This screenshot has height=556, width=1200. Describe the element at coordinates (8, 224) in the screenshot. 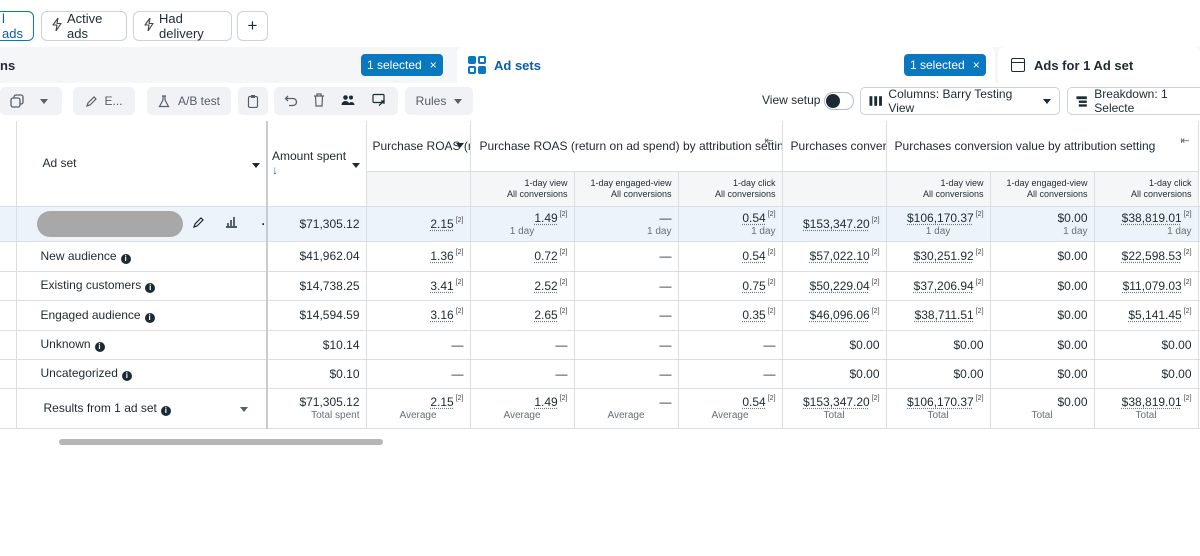

I see `row-checkbox-cell` at that location.